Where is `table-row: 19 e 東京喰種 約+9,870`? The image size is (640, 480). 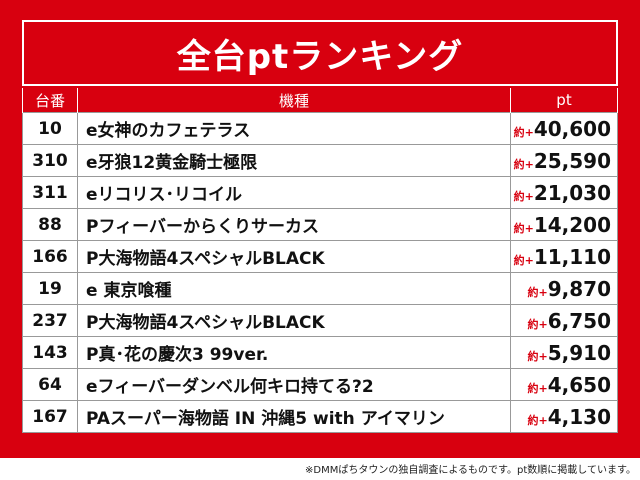
table-row: 19 e 東京喰種 約+9,870 is located at coordinates (320, 288).